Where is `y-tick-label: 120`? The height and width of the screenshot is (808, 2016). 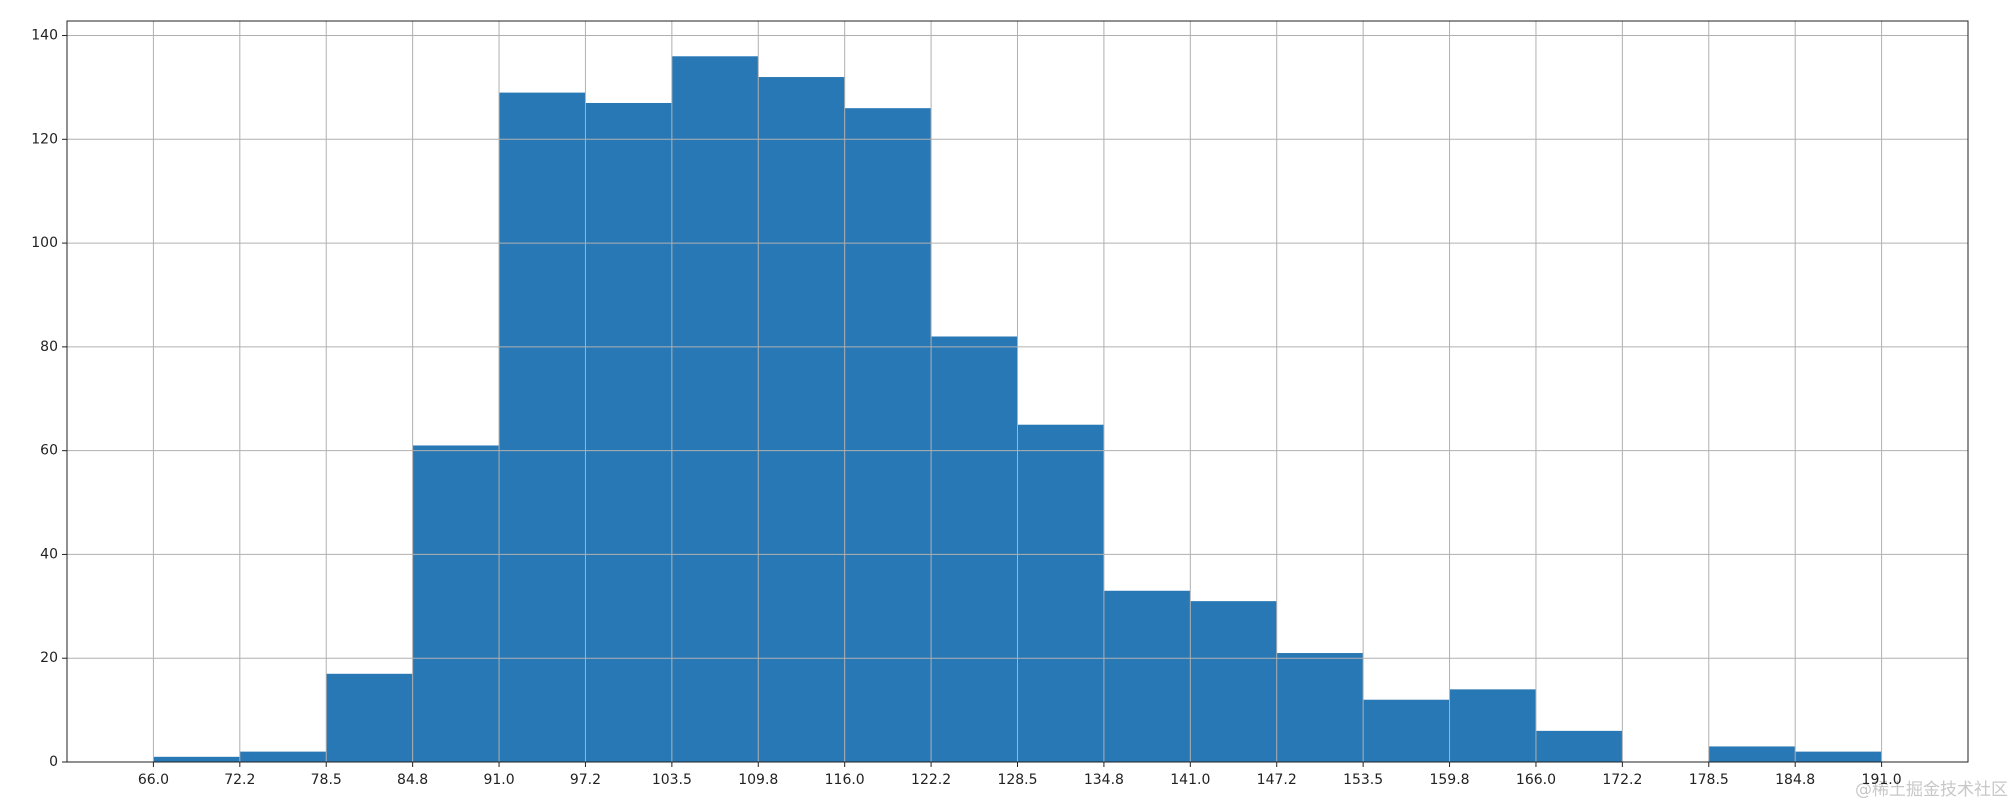 y-tick-label: 120 is located at coordinates (44, 139).